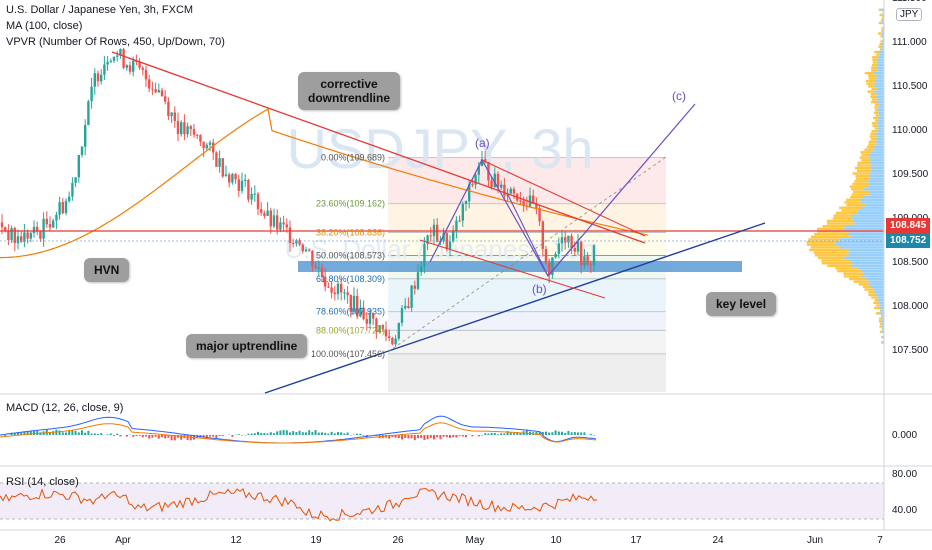  I want to click on time-tick-label: 7, so click(880, 540).